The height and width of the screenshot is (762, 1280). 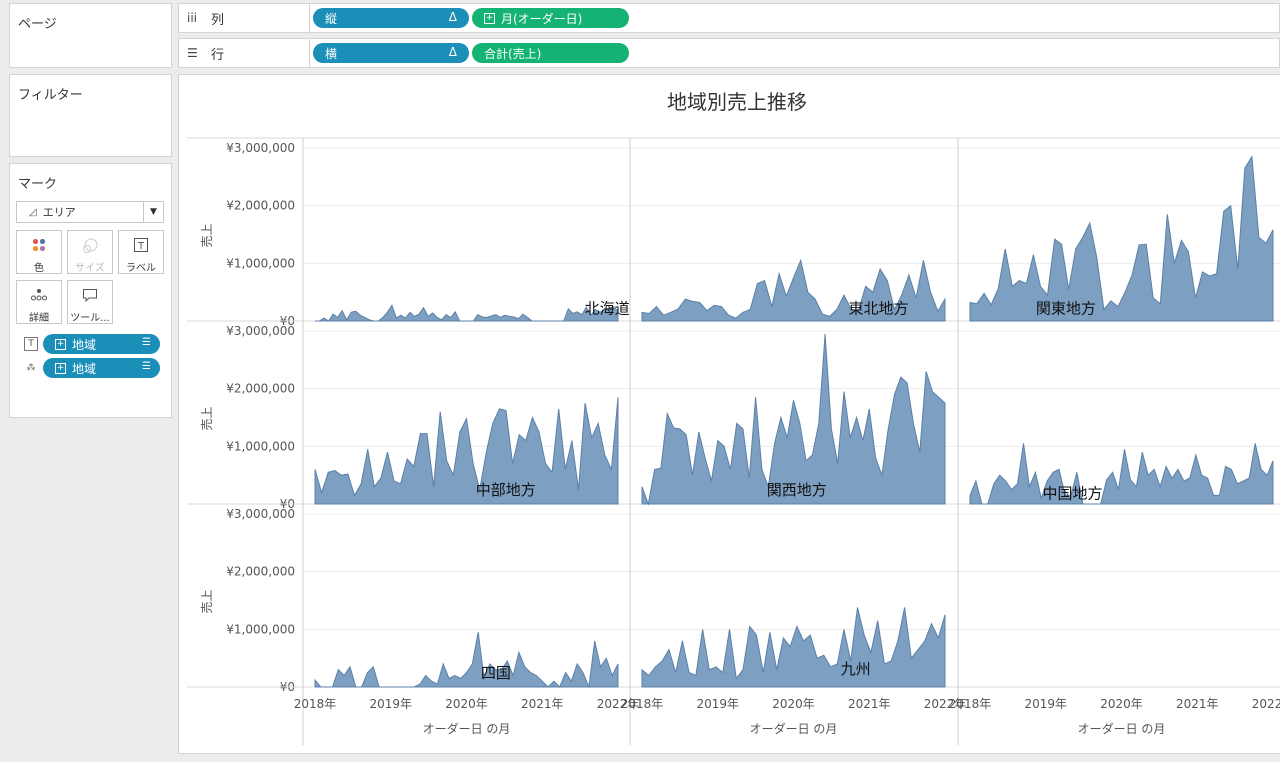 I want to click on detail-label: 詳細, so click(x=39, y=318).